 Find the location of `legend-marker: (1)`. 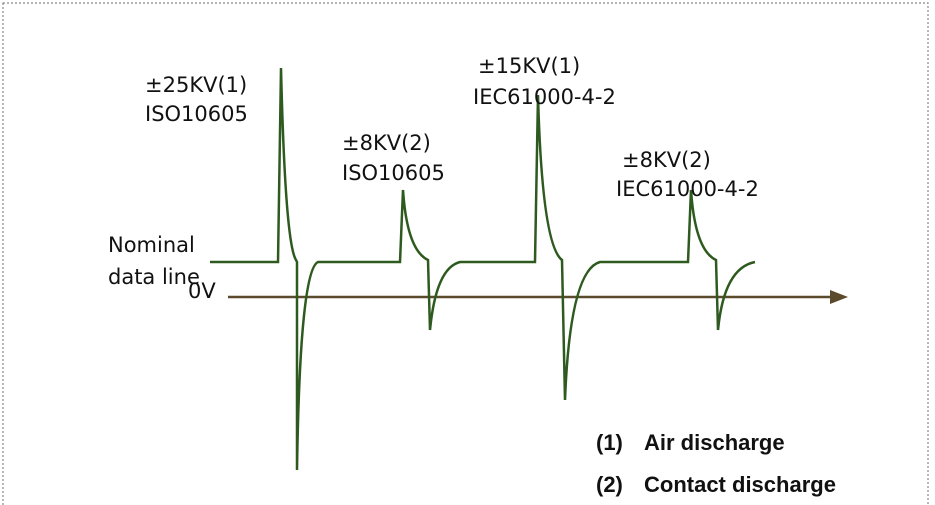

legend-marker: (1) is located at coordinates (609, 442).